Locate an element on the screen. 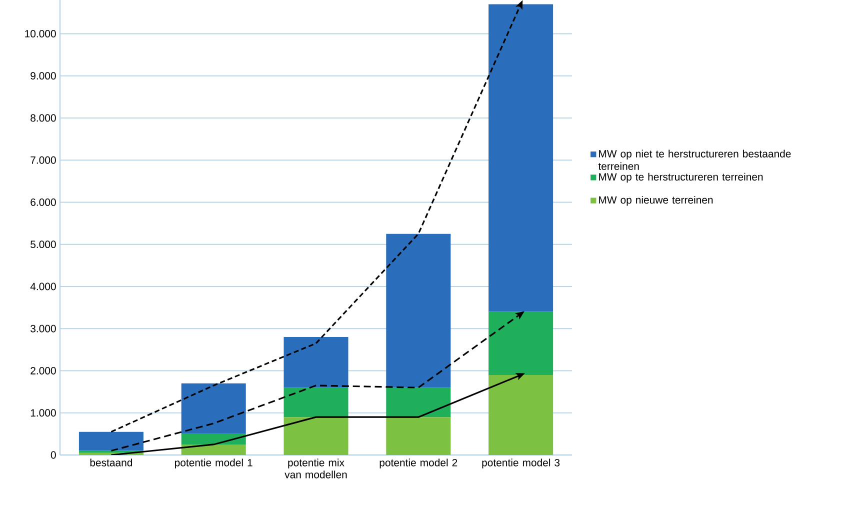 Image resolution: width=853 pixels, height=505 pixels. y-tick-label: 8.000 is located at coordinates (43, 118).